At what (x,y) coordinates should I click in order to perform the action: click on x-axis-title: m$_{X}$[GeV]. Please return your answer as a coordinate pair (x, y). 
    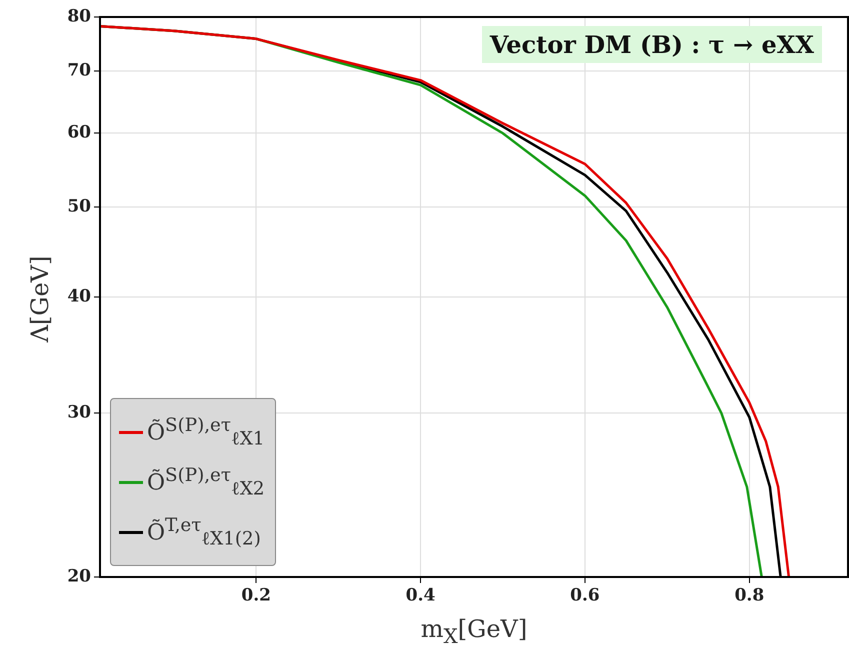
    Looking at the image, I should click on (474, 631).